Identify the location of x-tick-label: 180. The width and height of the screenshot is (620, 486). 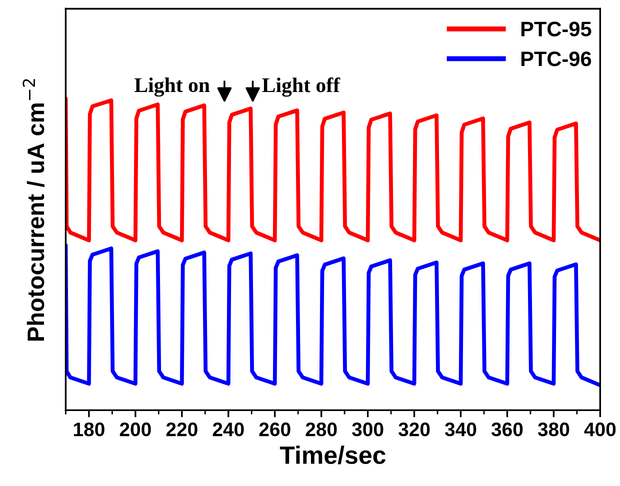
(89, 429).